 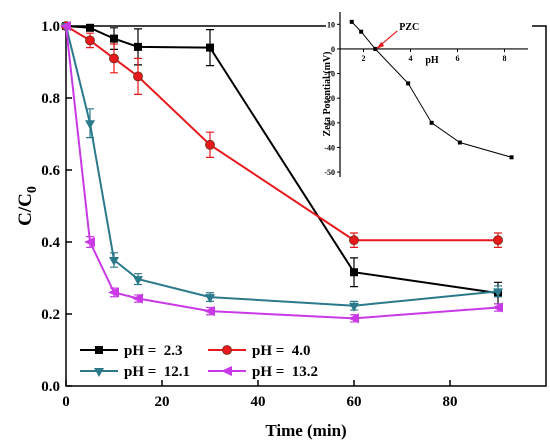 What do you see at coordinates (329, 172) in the screenshot?
I see `inset-y-tick-label: -50` at bounding box center [329, 172].